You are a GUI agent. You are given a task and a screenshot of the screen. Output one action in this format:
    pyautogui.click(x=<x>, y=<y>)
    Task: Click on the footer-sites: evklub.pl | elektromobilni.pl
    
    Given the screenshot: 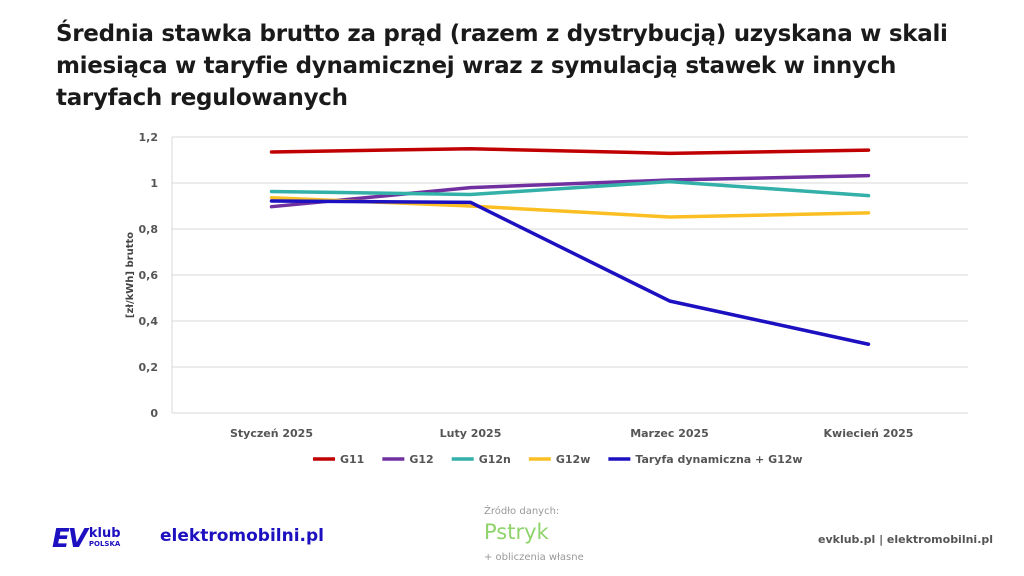 What is the action you would take?
    pyautogui.click(x=906, y=539)
    